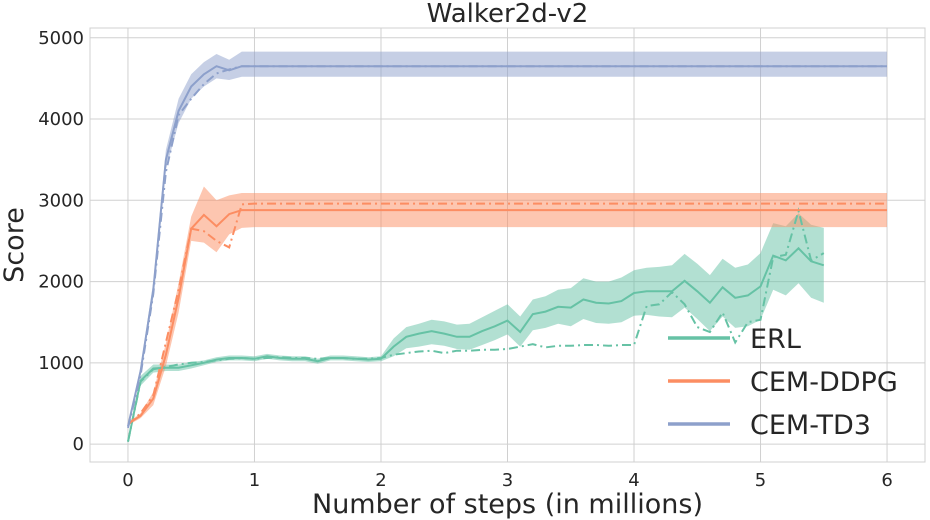 Image resolution: width=930 pixels, height=520 pixels. Describe the element at coordinates (61, 38) in the screenshot. I see `y-tick-label: 5000` at that location.